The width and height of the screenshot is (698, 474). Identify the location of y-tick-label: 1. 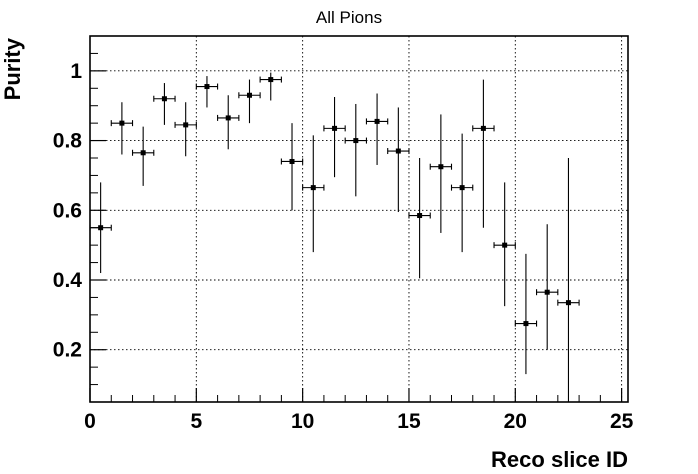
(76, 71).